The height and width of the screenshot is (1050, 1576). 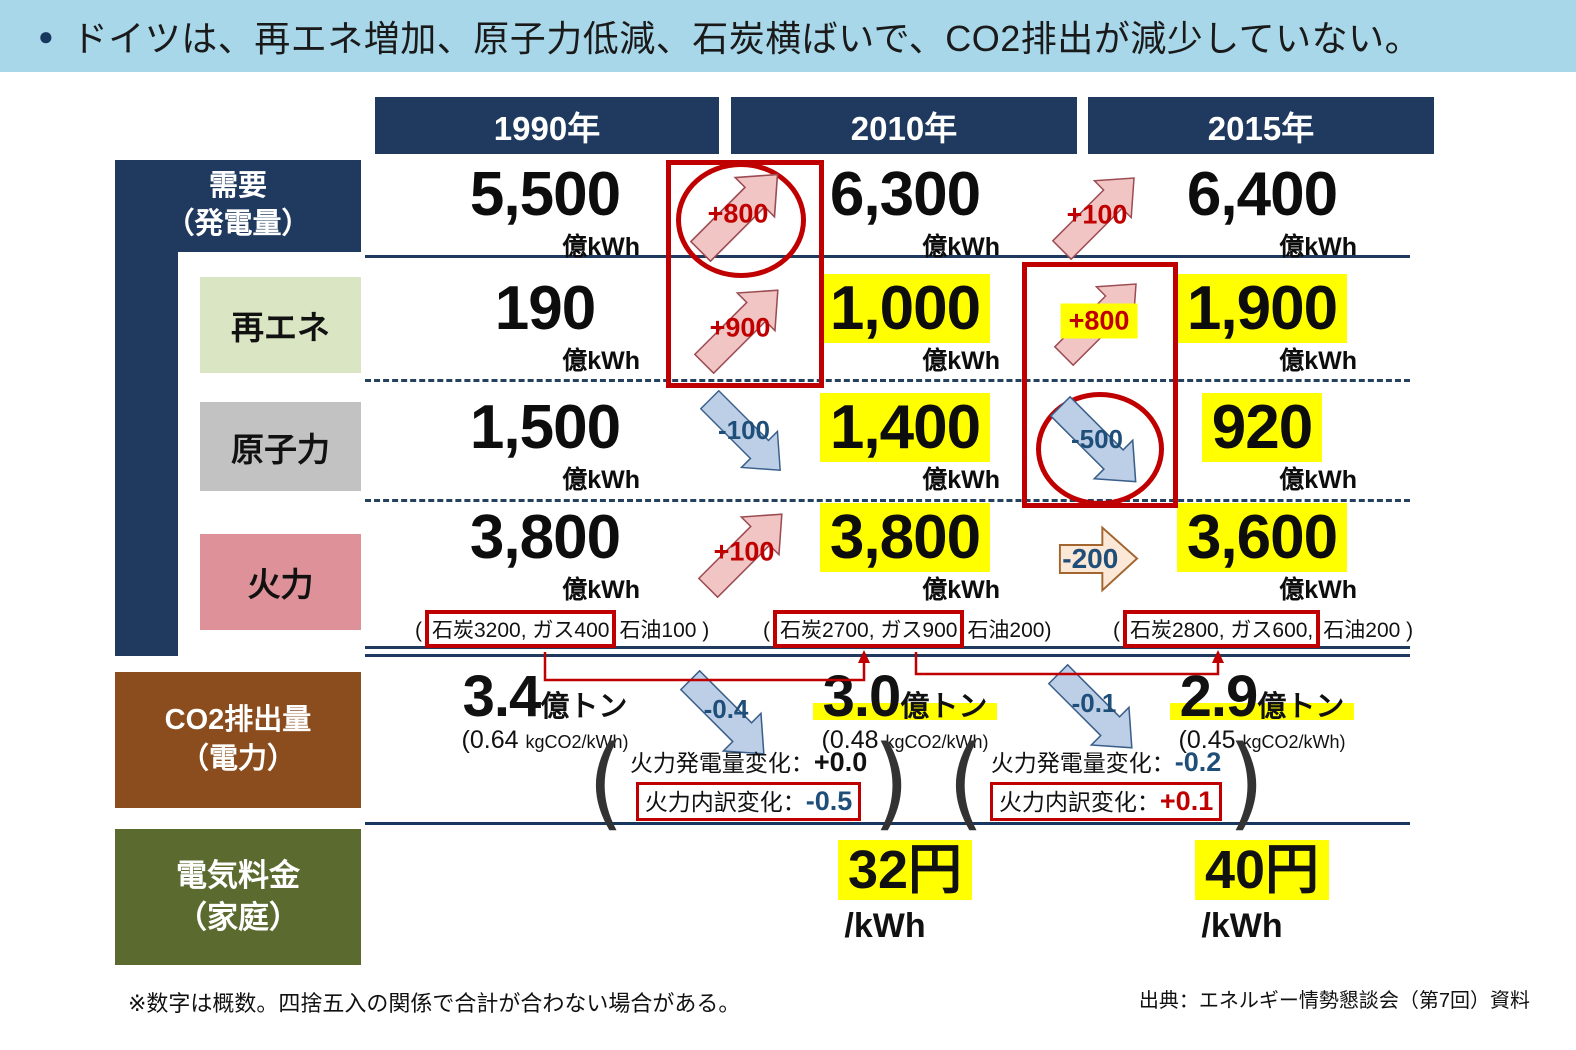 I want to click on annotation-value2: +0.1, so click(x=1186, y=801).